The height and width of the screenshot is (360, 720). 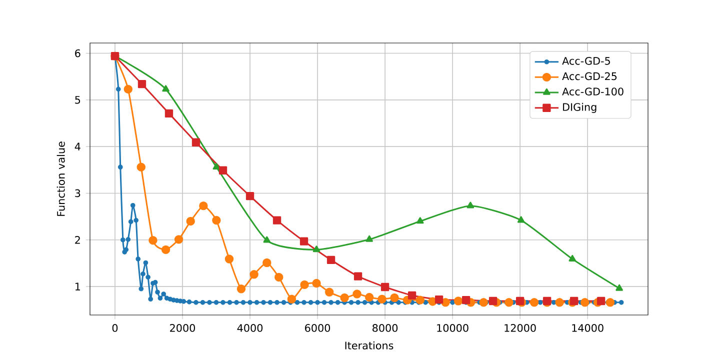 I want to click on x-tick-label: 10000, so click(x=452, y=328).